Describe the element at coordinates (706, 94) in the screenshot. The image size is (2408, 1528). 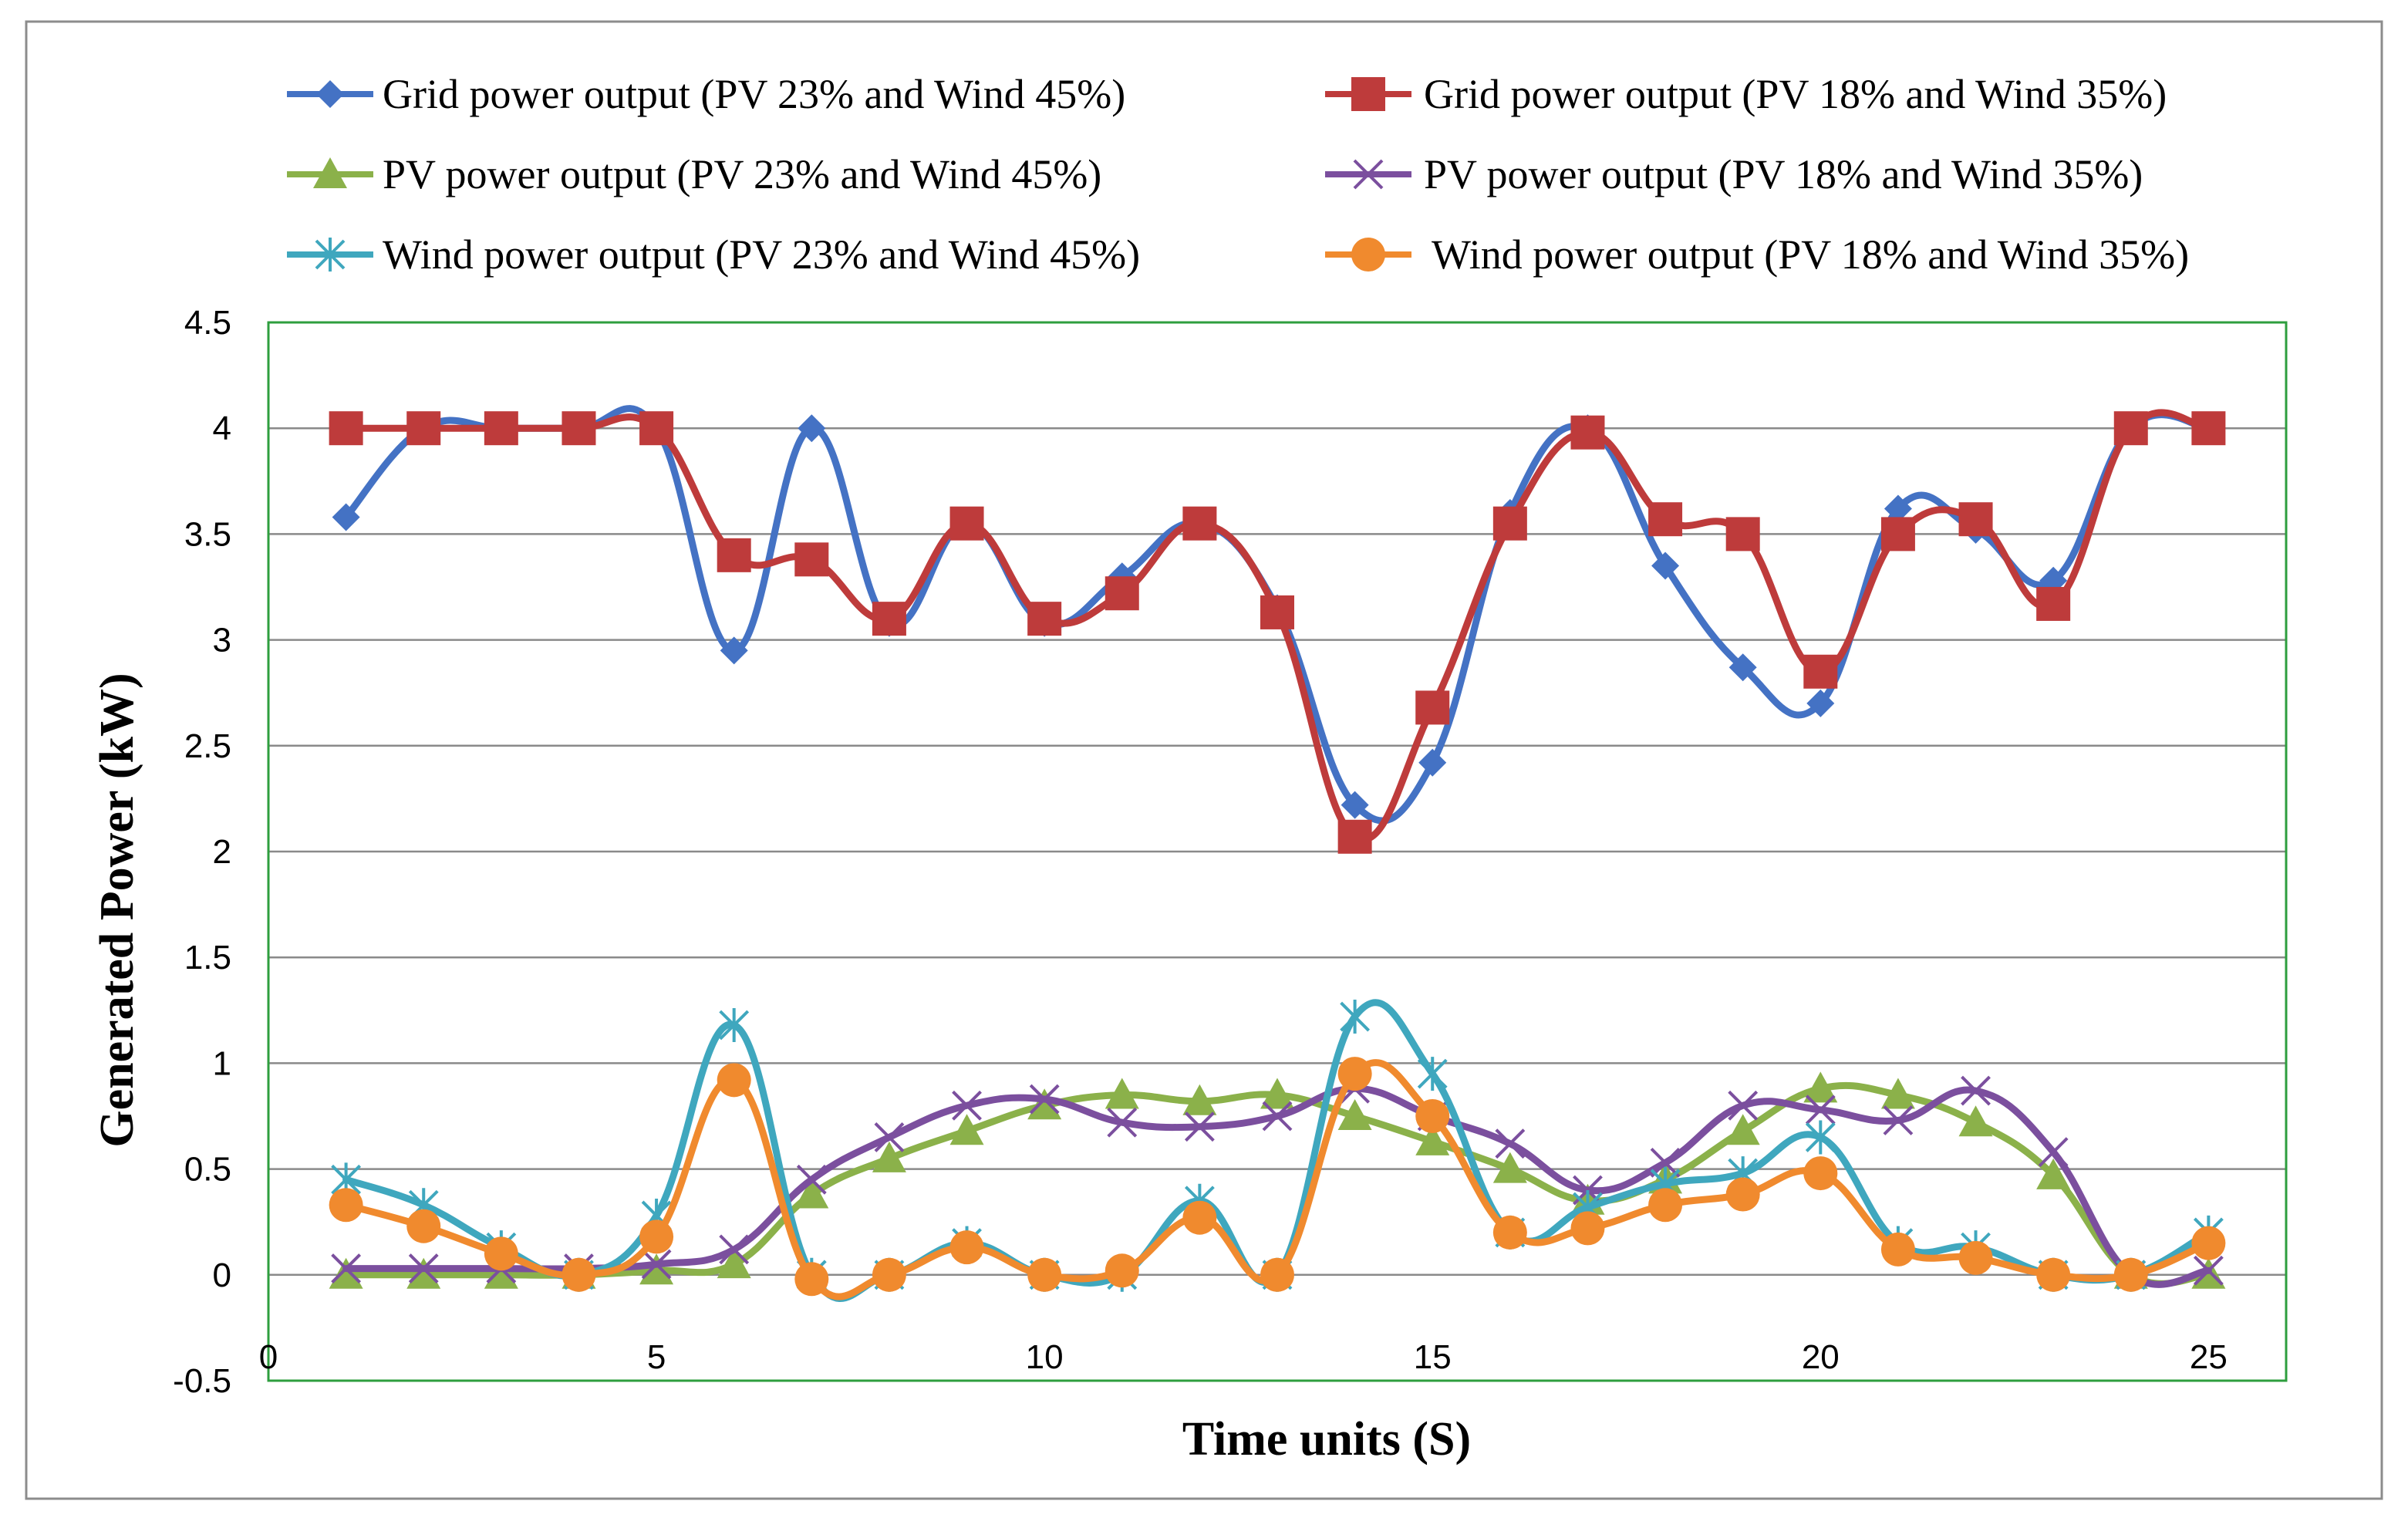
I see `legend-entry: Grid power output (PV 23% and Wind 45%)` at that location.